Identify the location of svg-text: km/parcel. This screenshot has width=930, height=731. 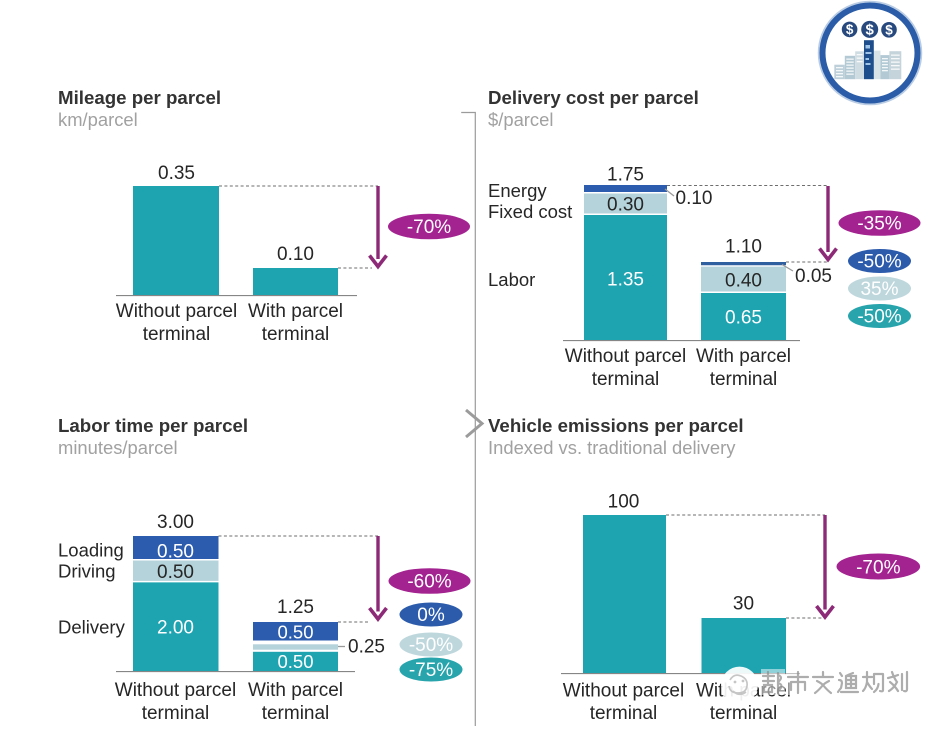
(98, 119).